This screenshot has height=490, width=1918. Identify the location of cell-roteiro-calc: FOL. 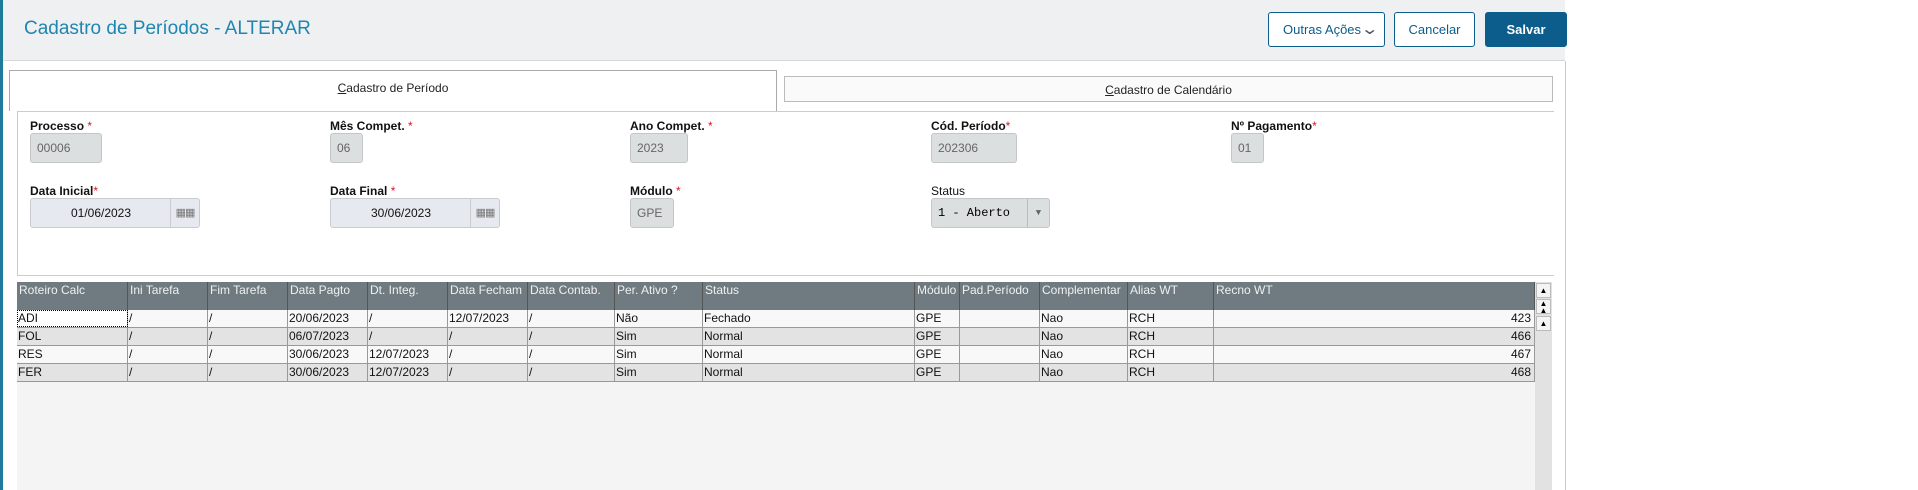
(72, 336).